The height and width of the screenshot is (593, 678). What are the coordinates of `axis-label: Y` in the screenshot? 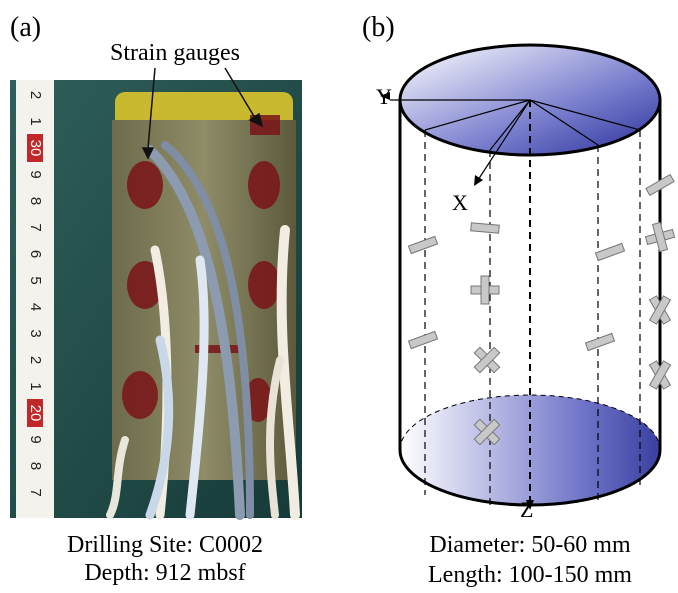 It's located at (384, 96).